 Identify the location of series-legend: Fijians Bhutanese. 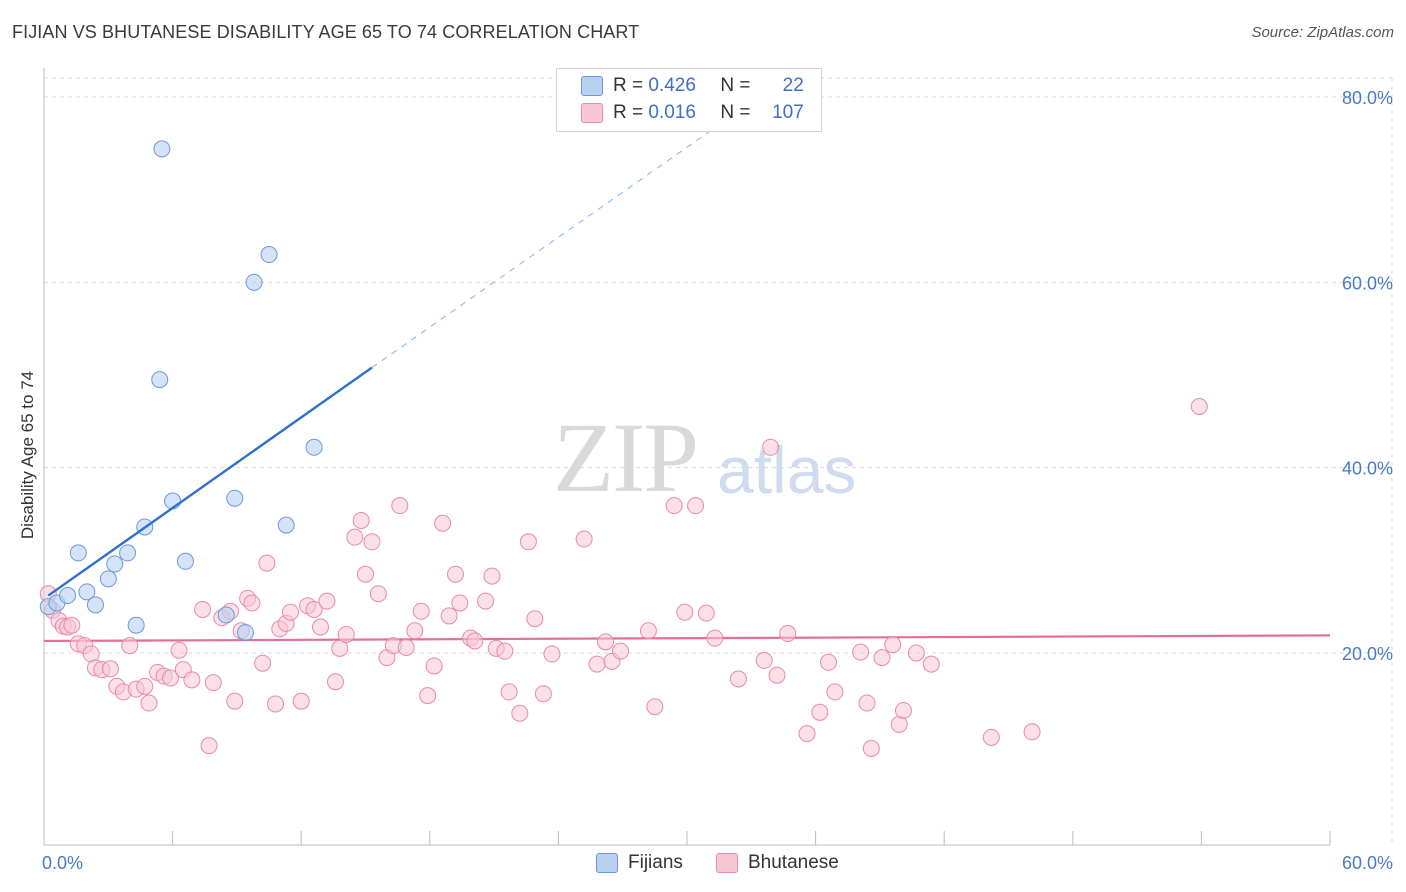
(703, 865).